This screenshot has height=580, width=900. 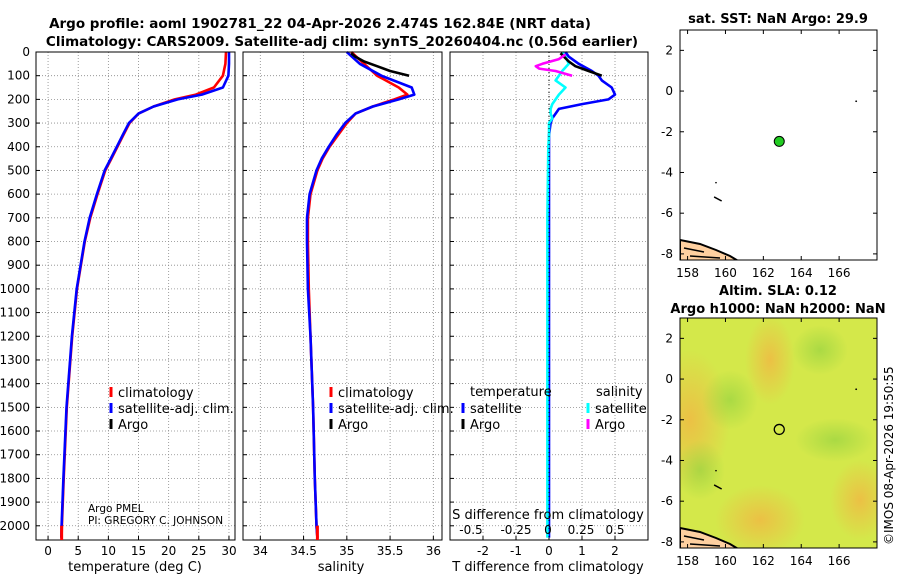 I want to click on copyright-timestamp: ©IMOS 08-Apr-2026 19:50:55, so click(x=889, y=455).